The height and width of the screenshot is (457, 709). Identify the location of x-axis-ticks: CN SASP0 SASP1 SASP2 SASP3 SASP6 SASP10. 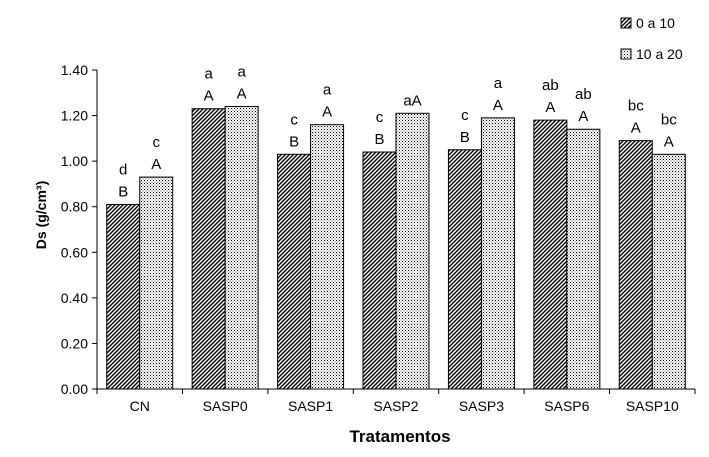
(396, 401).